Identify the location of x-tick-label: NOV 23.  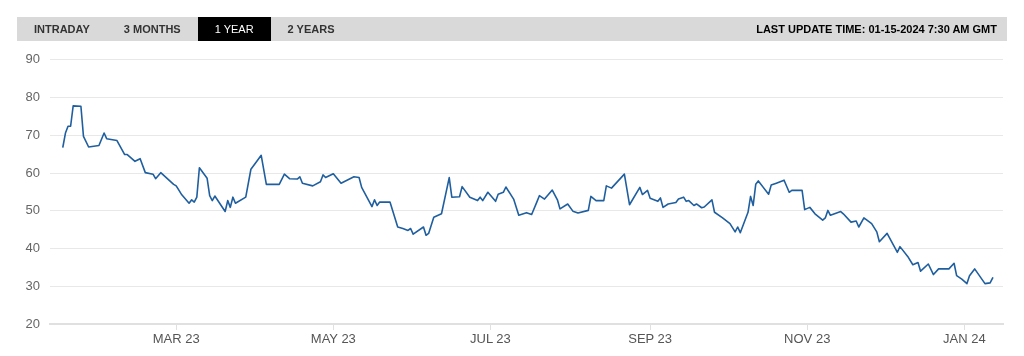
(807, 339).